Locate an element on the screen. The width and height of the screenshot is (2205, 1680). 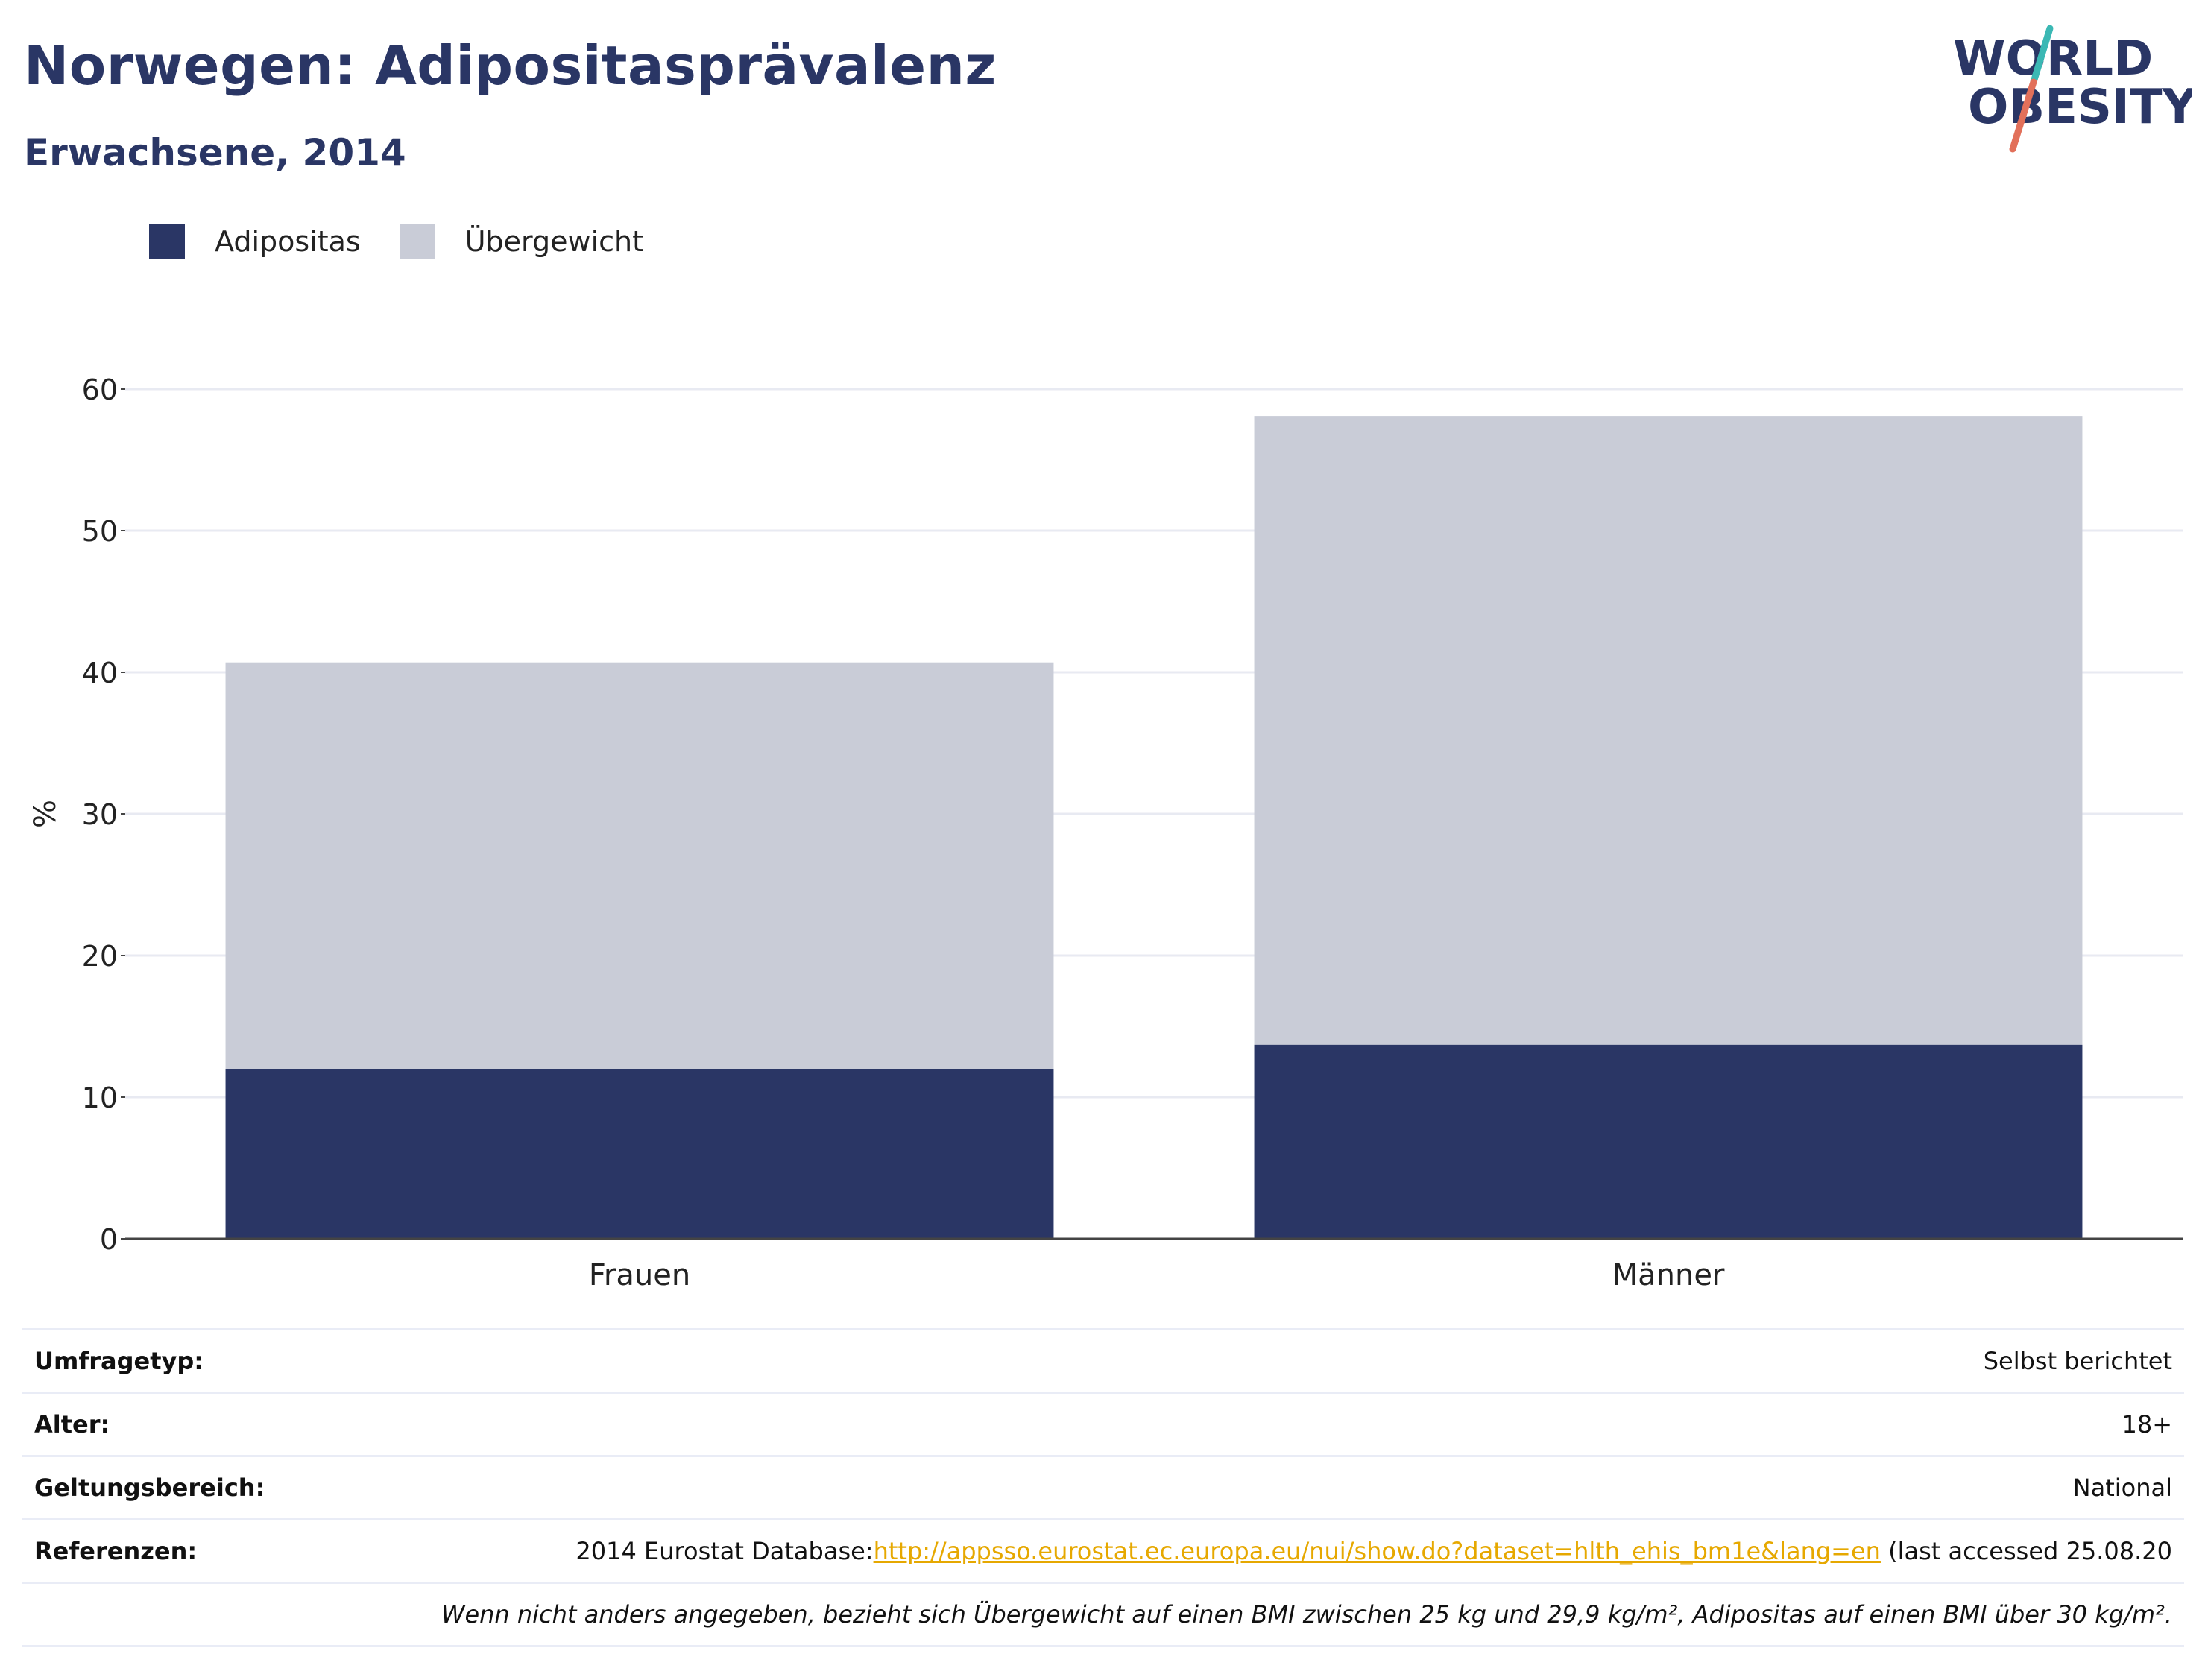
meta-key: Referenzen: is located at coordinates (116, 1551).